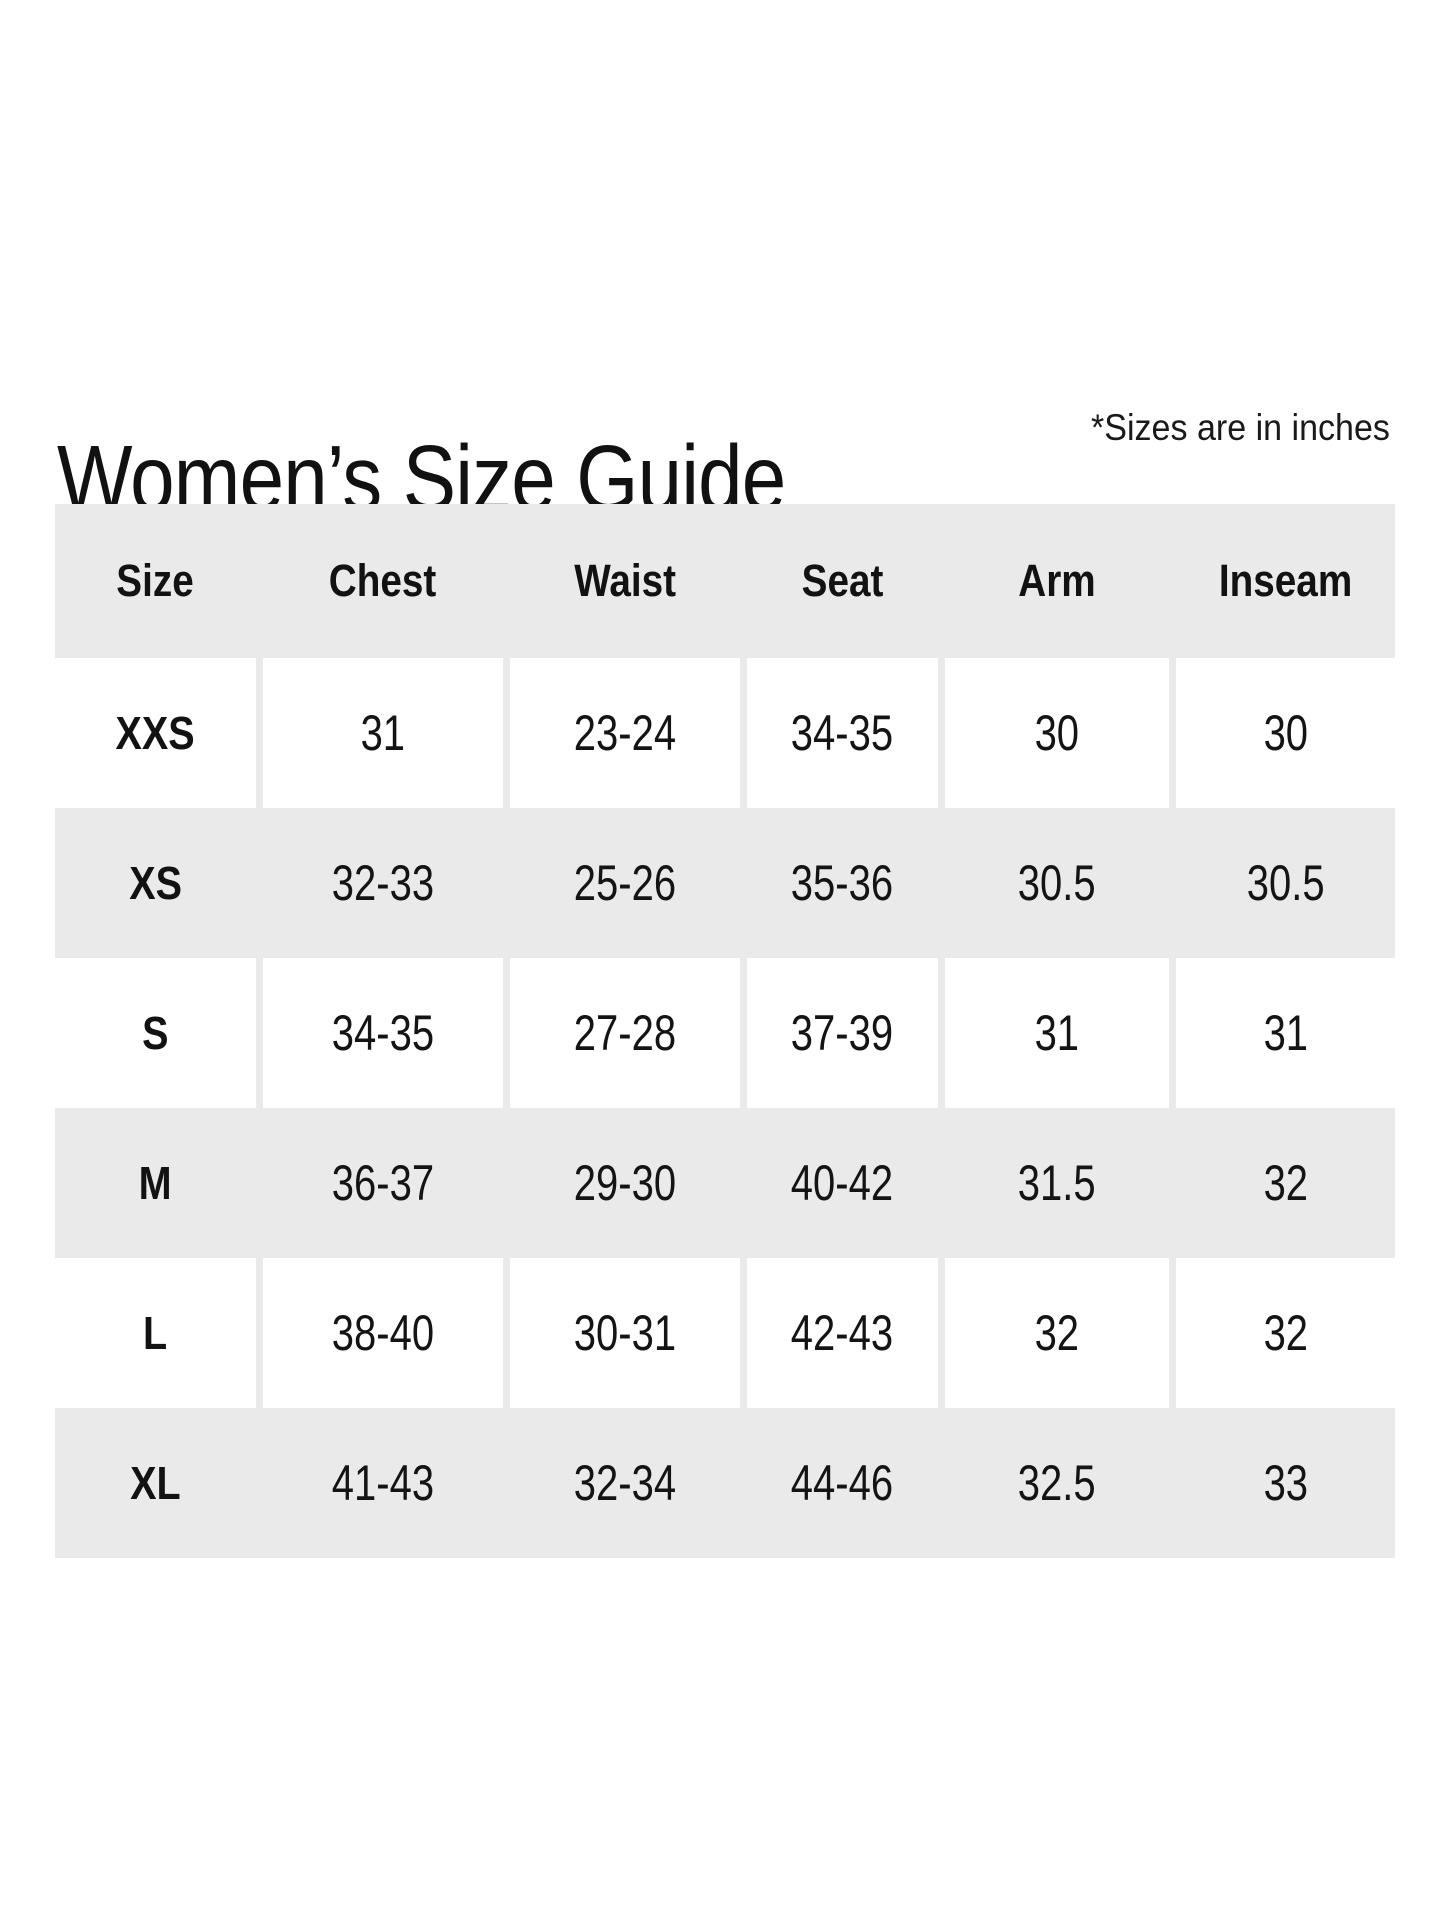 This screenshot has height=1927, width=1445. I want to click on size-label: M, so click(155, 1183).